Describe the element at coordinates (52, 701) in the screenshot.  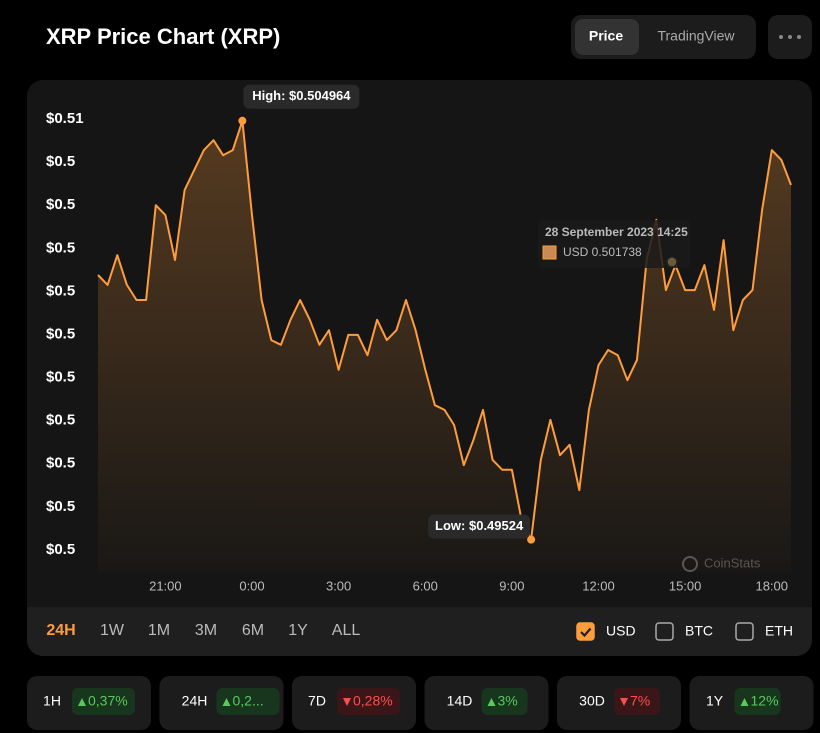
I see `stat-period: 1H` at that location.